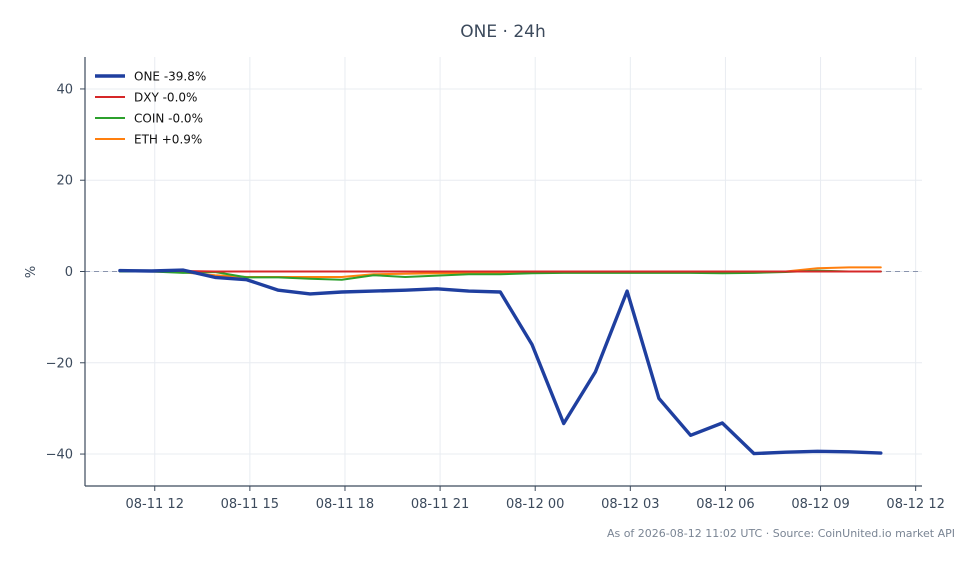 This screenshot has width=979, height=564. What do you see at coordinates (250, 504) in the screenshot?
I see `x-tick-label: 08-11 15` at bounding box center [250, 504].